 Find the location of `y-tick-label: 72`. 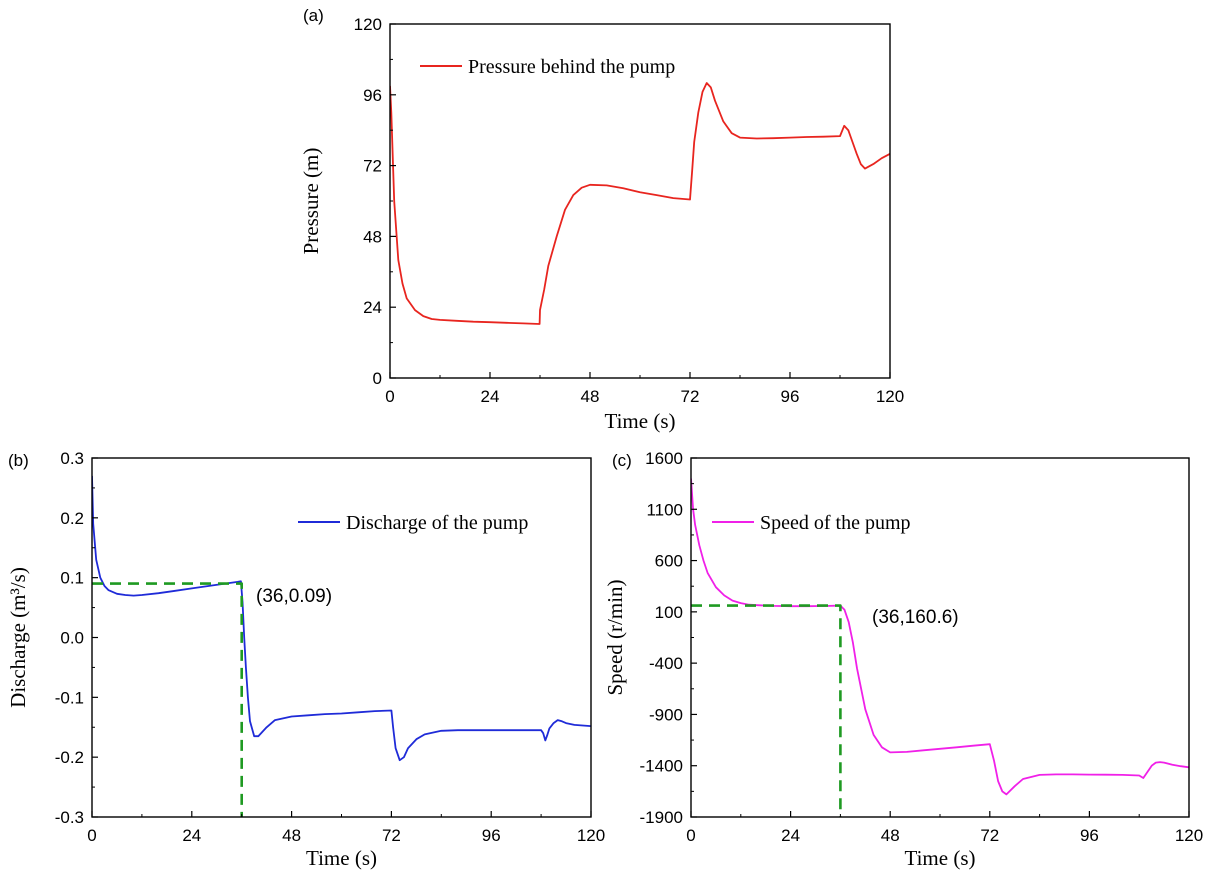

y-tick-label: 72 is located at coordinates (372, 166).